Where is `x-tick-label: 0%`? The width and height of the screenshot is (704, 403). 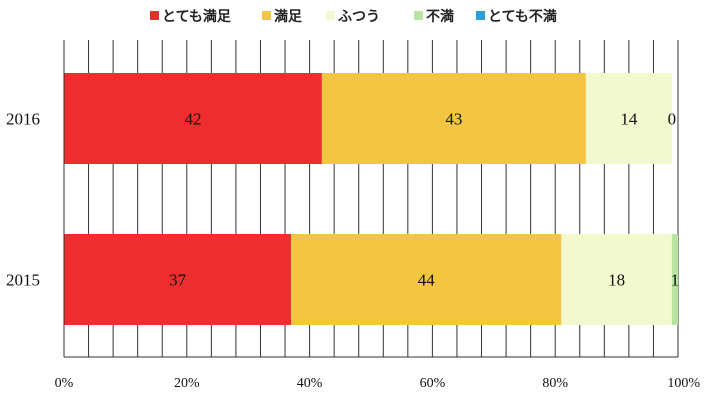 x-tick-label: 0% is located at coordinates (64, 383).